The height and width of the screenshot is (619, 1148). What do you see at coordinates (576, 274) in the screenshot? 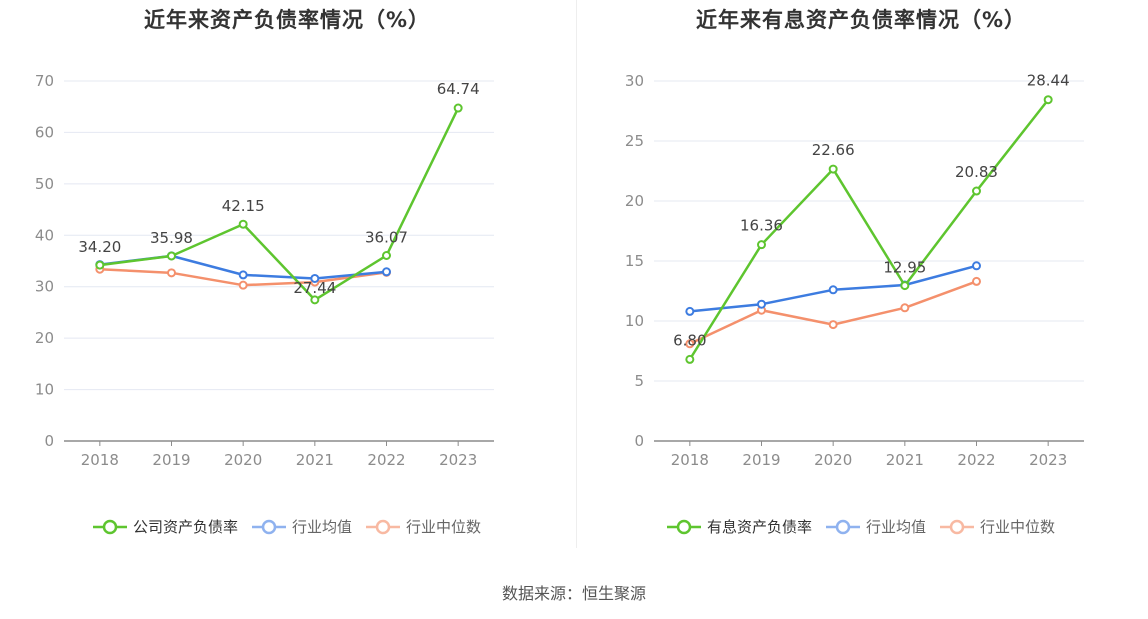
I see `panel-divider` at bounding box center [576, 274].